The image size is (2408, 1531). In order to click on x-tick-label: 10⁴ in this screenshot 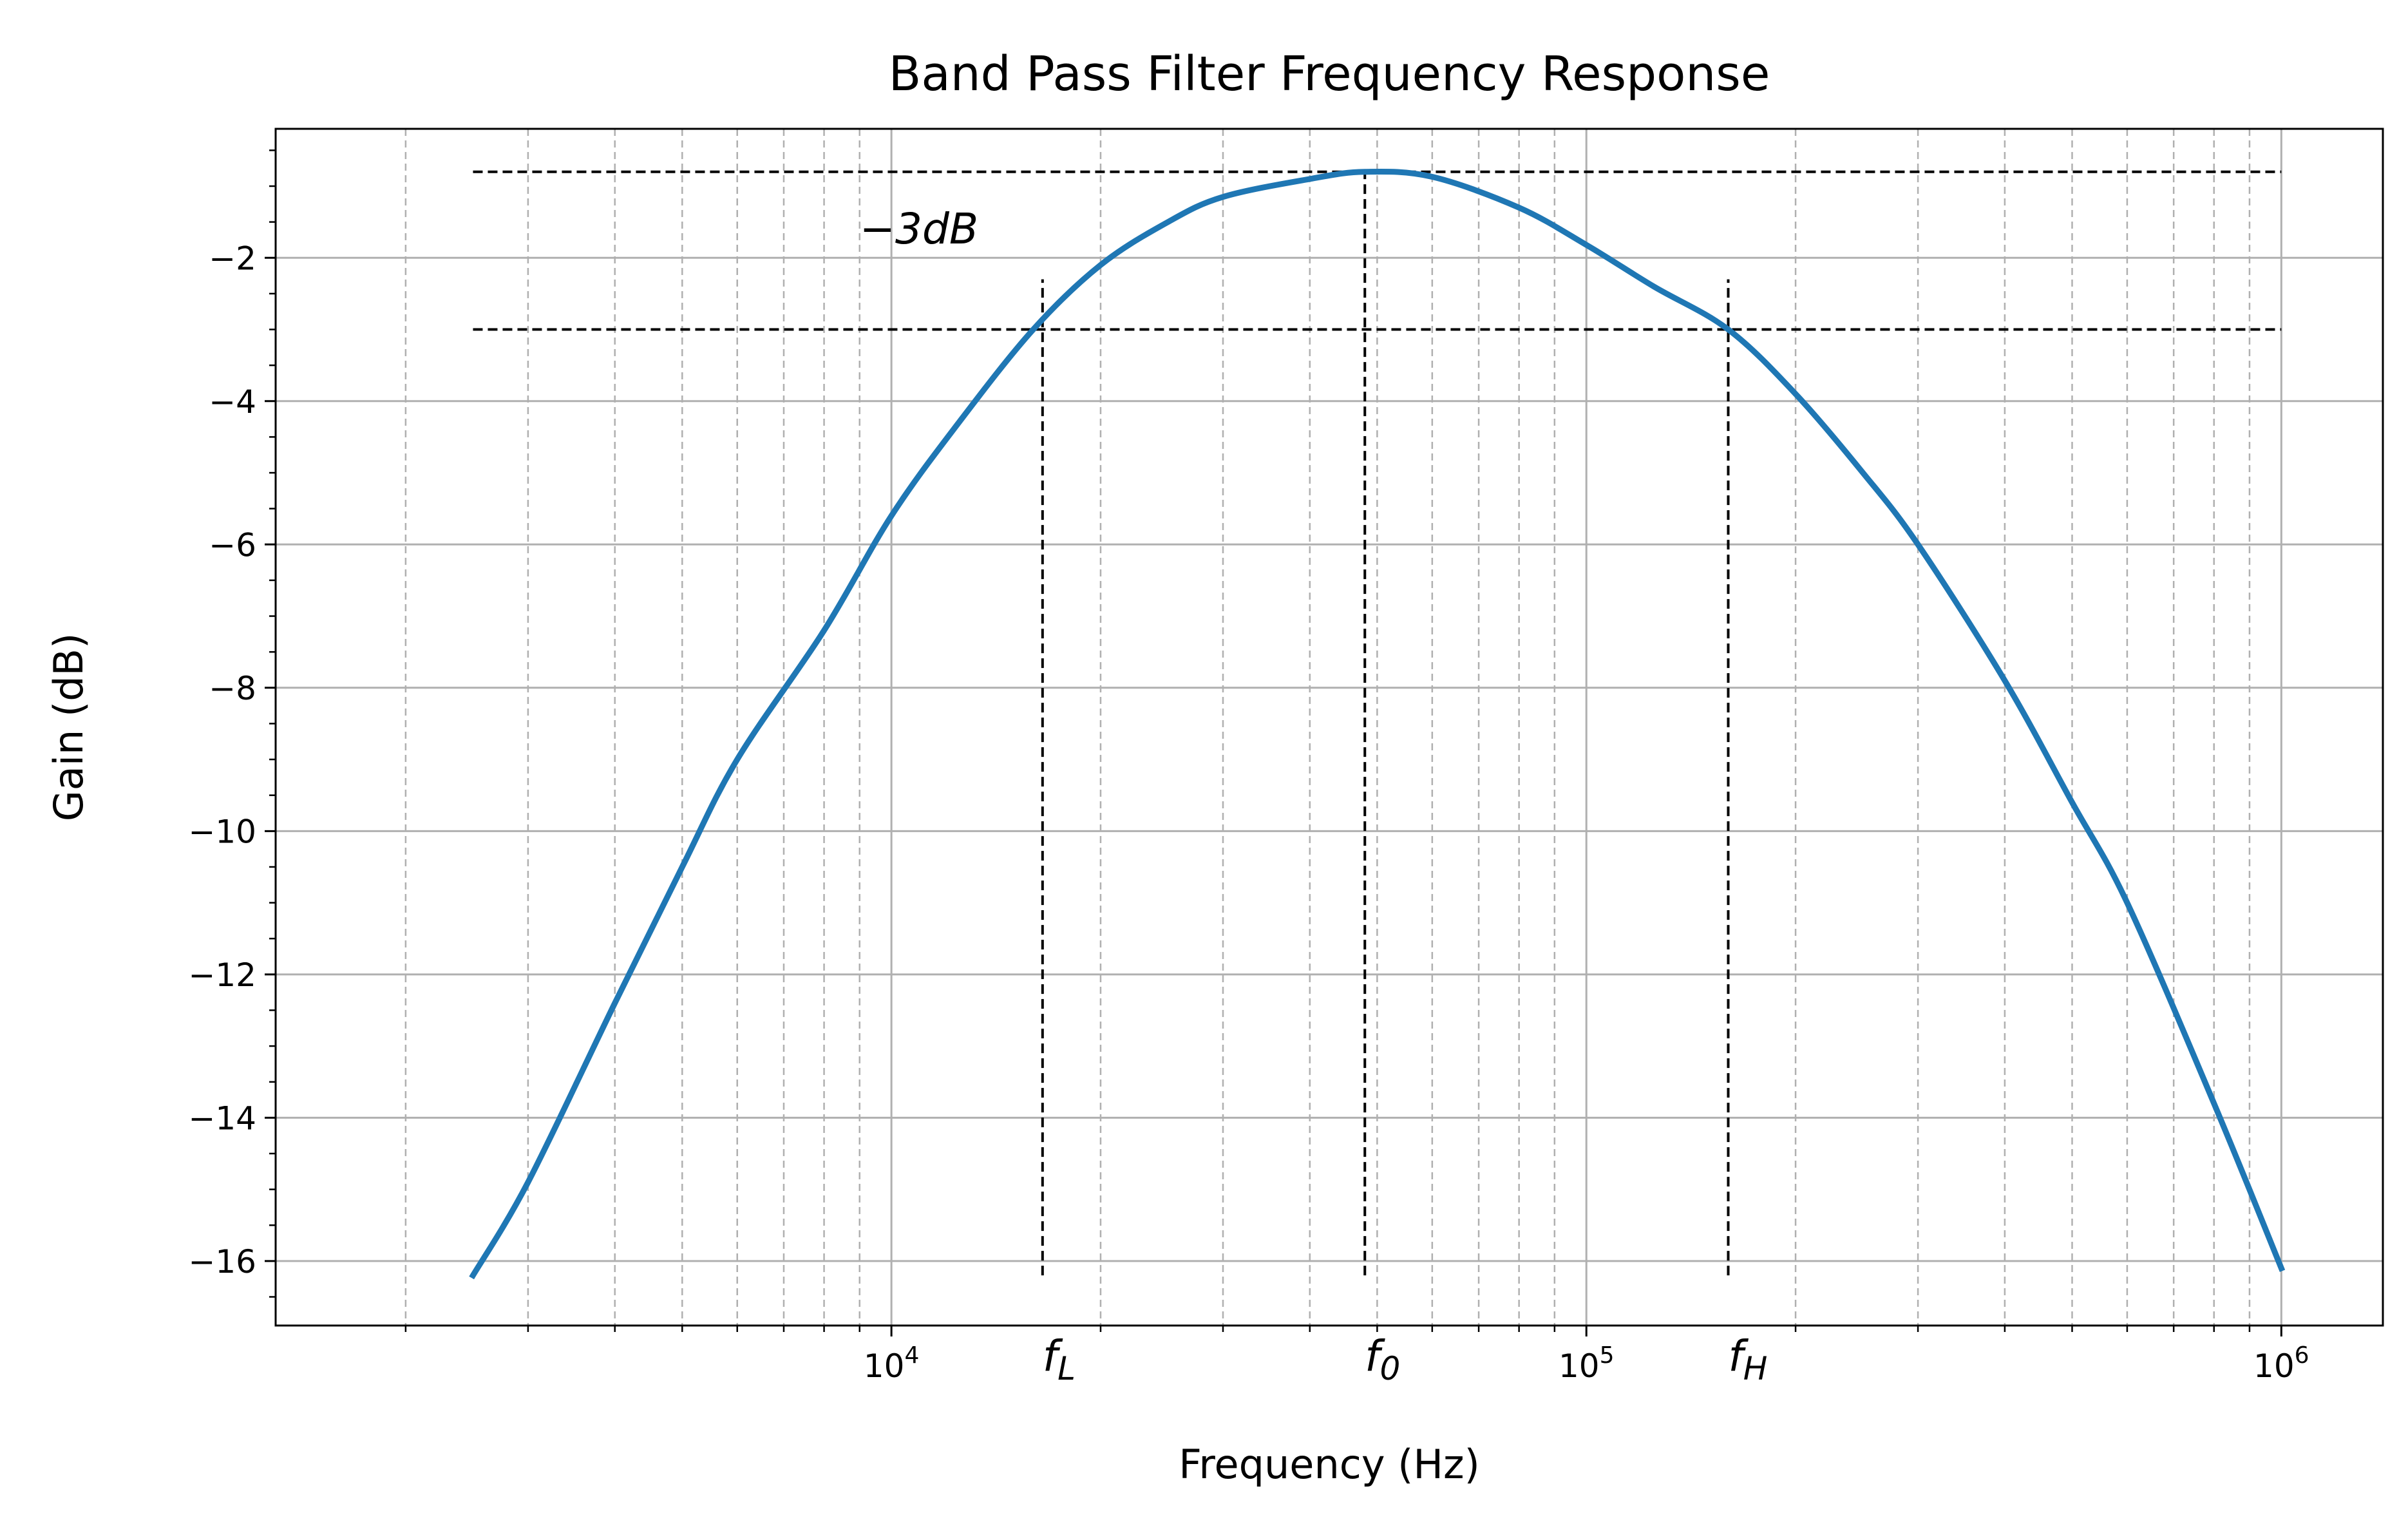, I will do `click(892, 1363)`.